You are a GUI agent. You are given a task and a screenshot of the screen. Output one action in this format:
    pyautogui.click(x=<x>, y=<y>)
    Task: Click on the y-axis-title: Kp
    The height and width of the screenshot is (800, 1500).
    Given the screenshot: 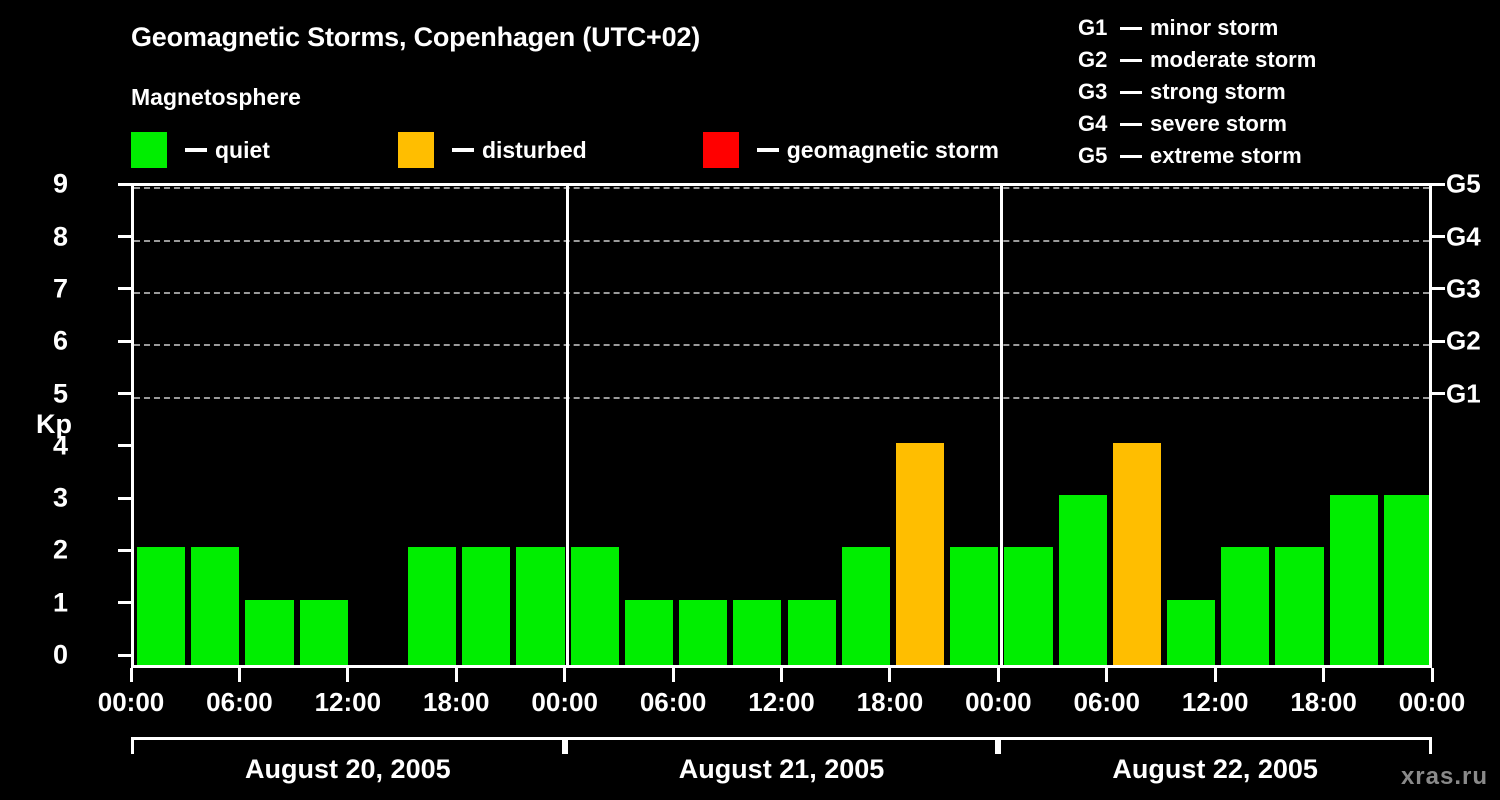 What is the action you would take?
    pyautogui.click(x=54, y=424)
    